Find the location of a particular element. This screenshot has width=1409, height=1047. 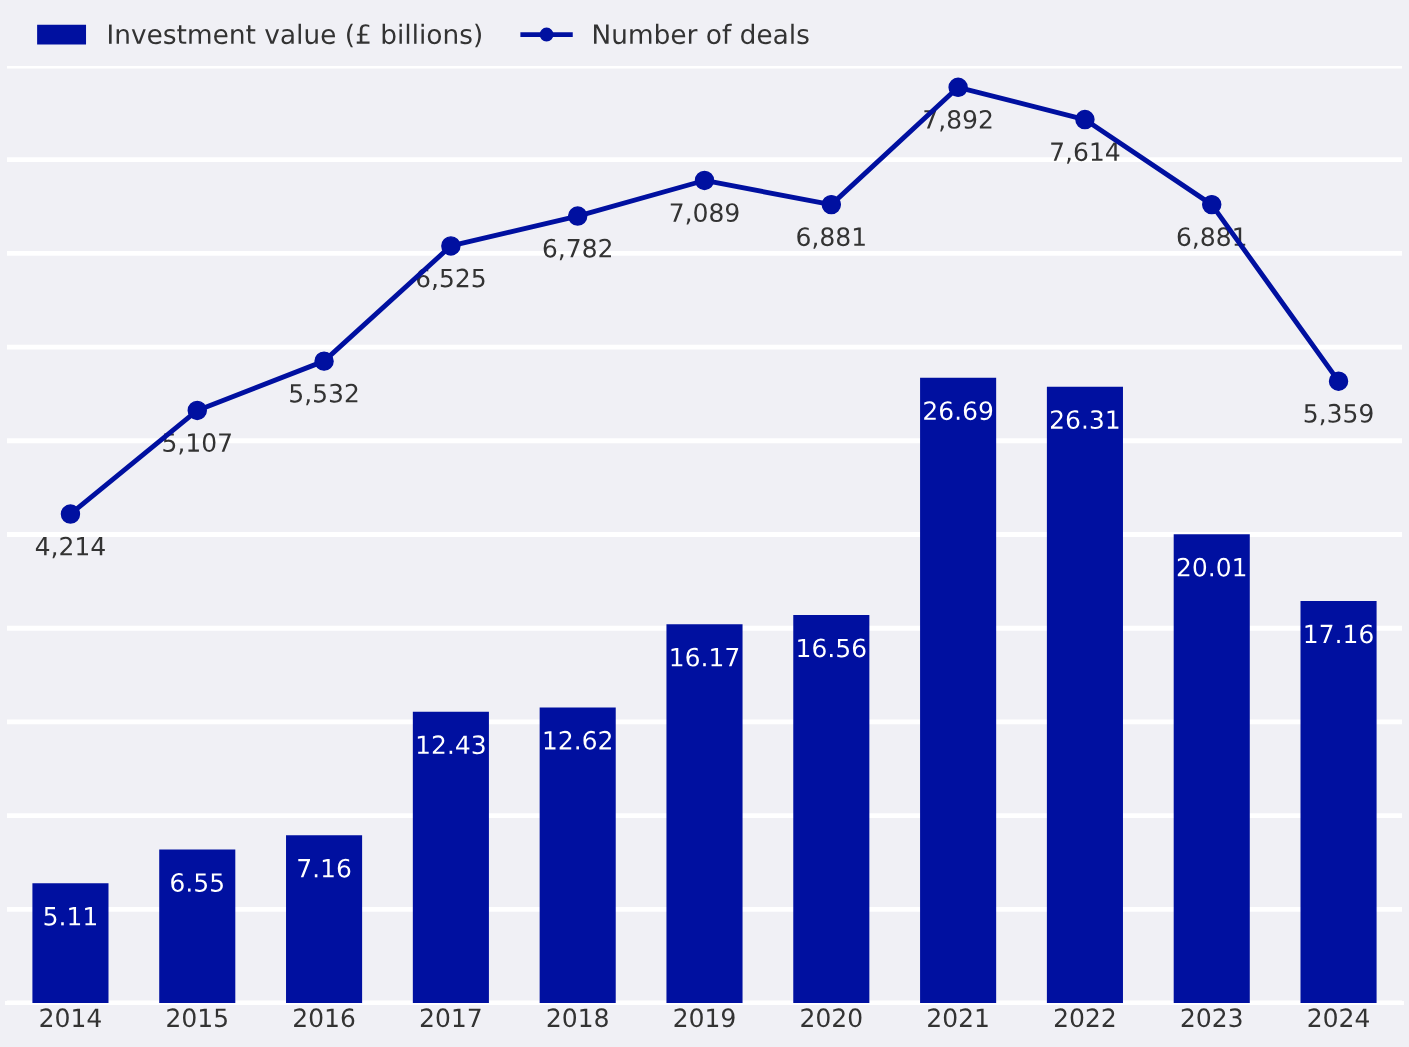

data-label: 12.62 is located at coordinates (577, 740).